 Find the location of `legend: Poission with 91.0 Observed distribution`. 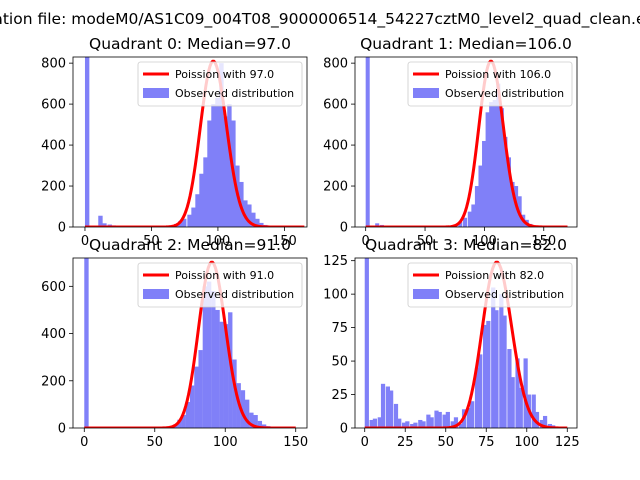

legend: Poission with 91.0 Observed distribution is located at coordinates (220, 285).